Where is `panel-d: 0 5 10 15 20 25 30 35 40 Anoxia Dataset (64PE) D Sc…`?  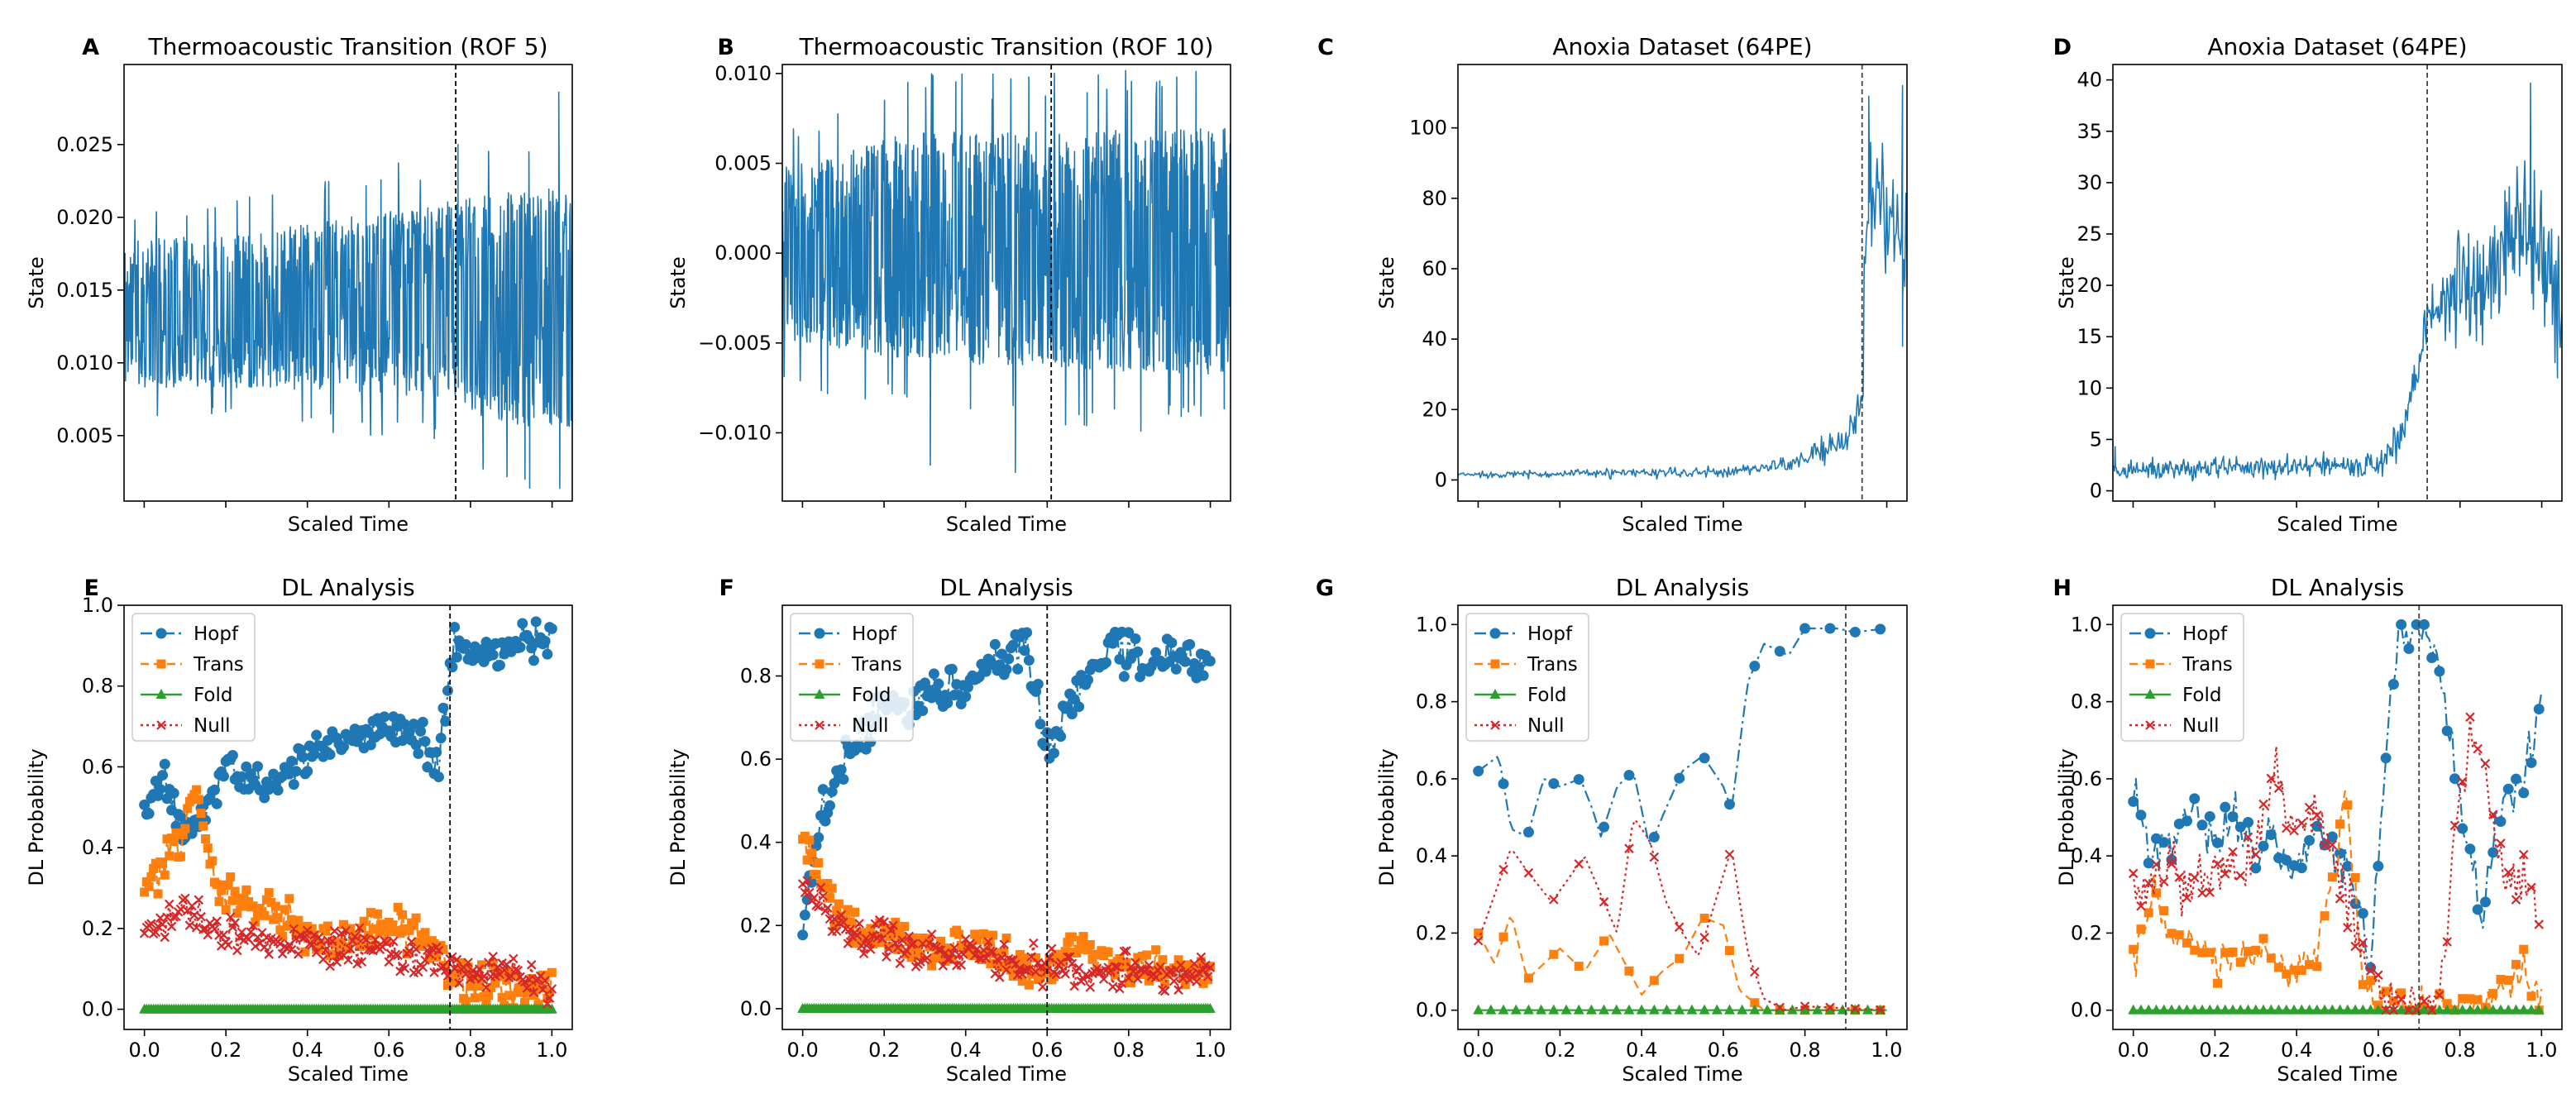 panel-d: 0 5 10 15 20 25 30 35 40 Anoxia Dataset (64PE) D Sc… is located at coordinates (2308, 284).